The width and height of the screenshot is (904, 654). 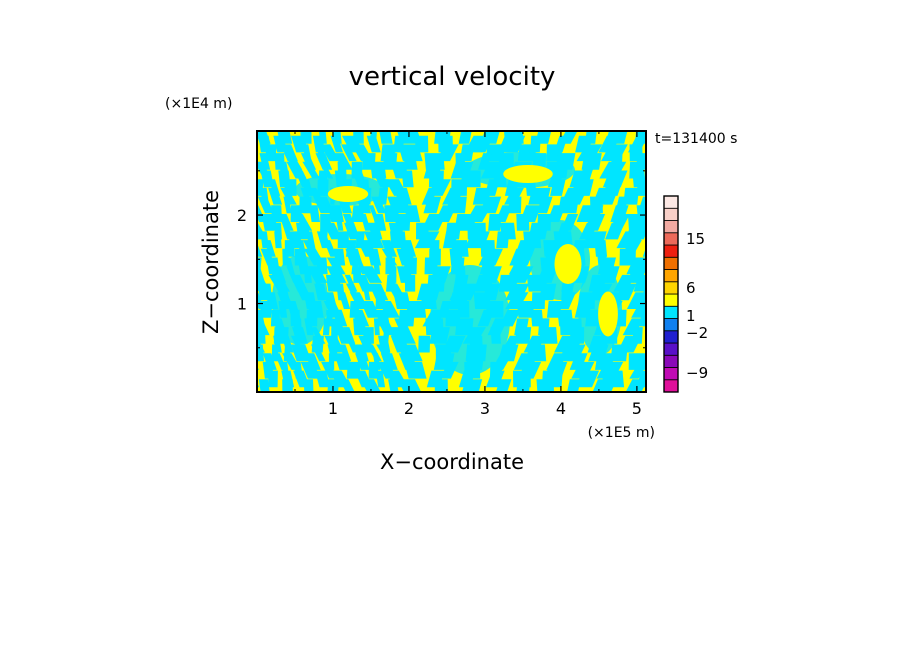 What do you see at coordinates (211, 262) in the screenshot?
I see `y-axis-label: Z−coordinate` at bounding box center [211, 262].